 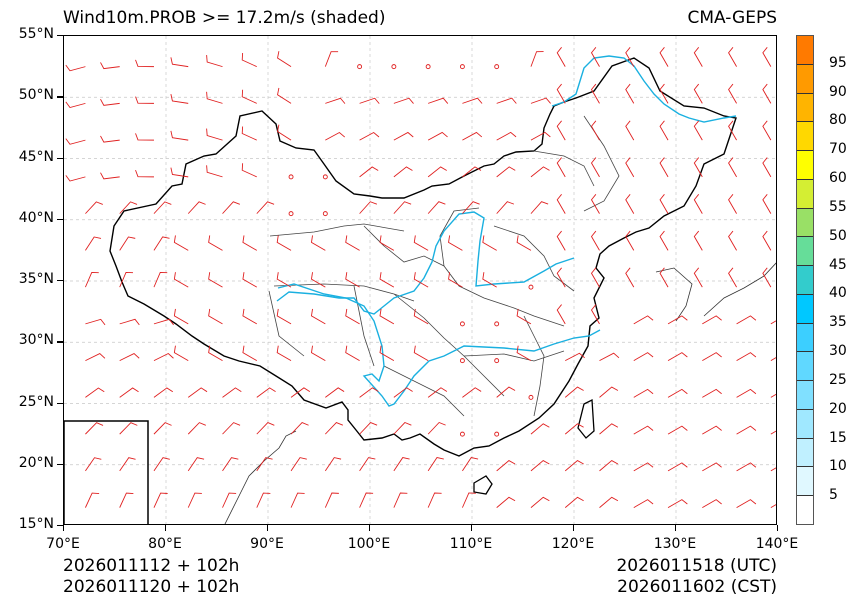 I want to click on init-time-utc: 2026011112 + 102h, so click(x=151, y=566).